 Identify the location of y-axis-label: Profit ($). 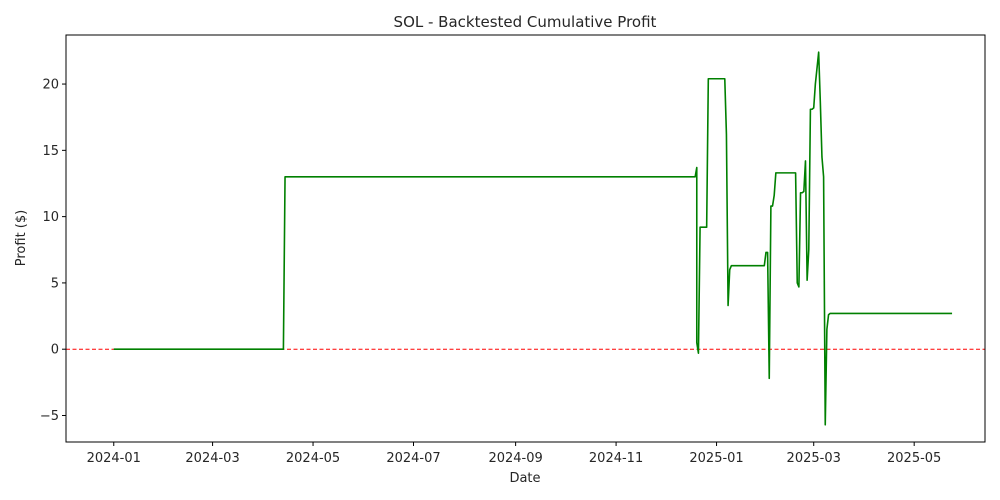
(21, 238).